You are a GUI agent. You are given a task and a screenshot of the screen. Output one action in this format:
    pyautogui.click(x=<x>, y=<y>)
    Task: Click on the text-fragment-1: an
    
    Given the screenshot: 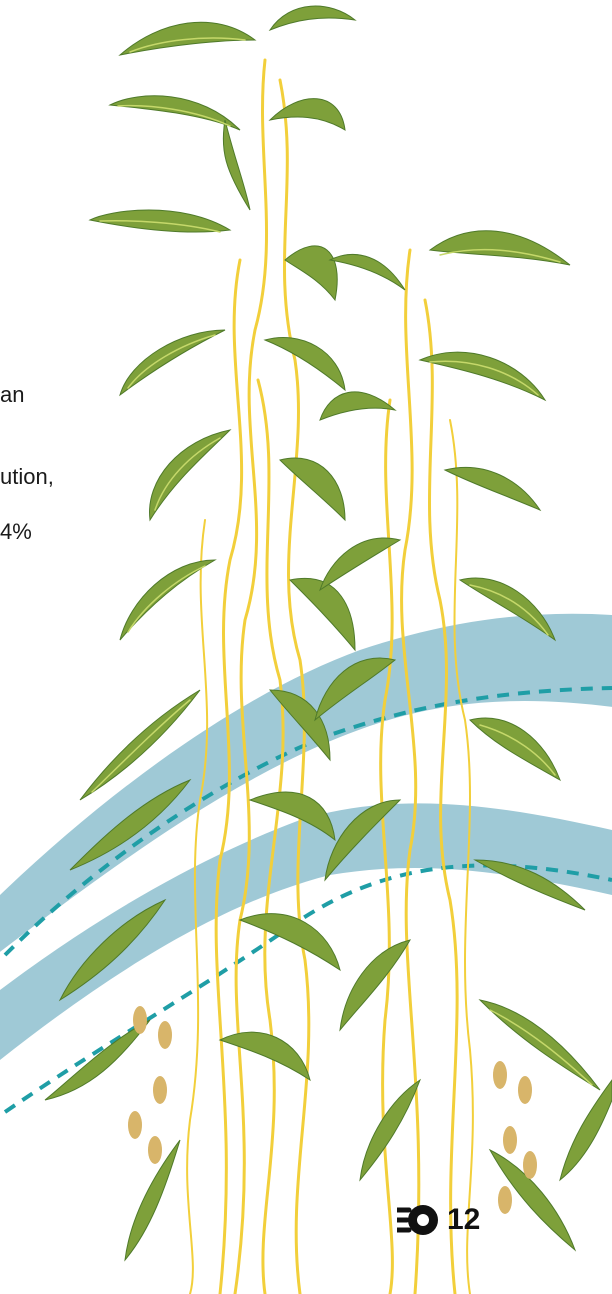 What is the action you would take?
    pyautogui.click(x=12, y=394)
    